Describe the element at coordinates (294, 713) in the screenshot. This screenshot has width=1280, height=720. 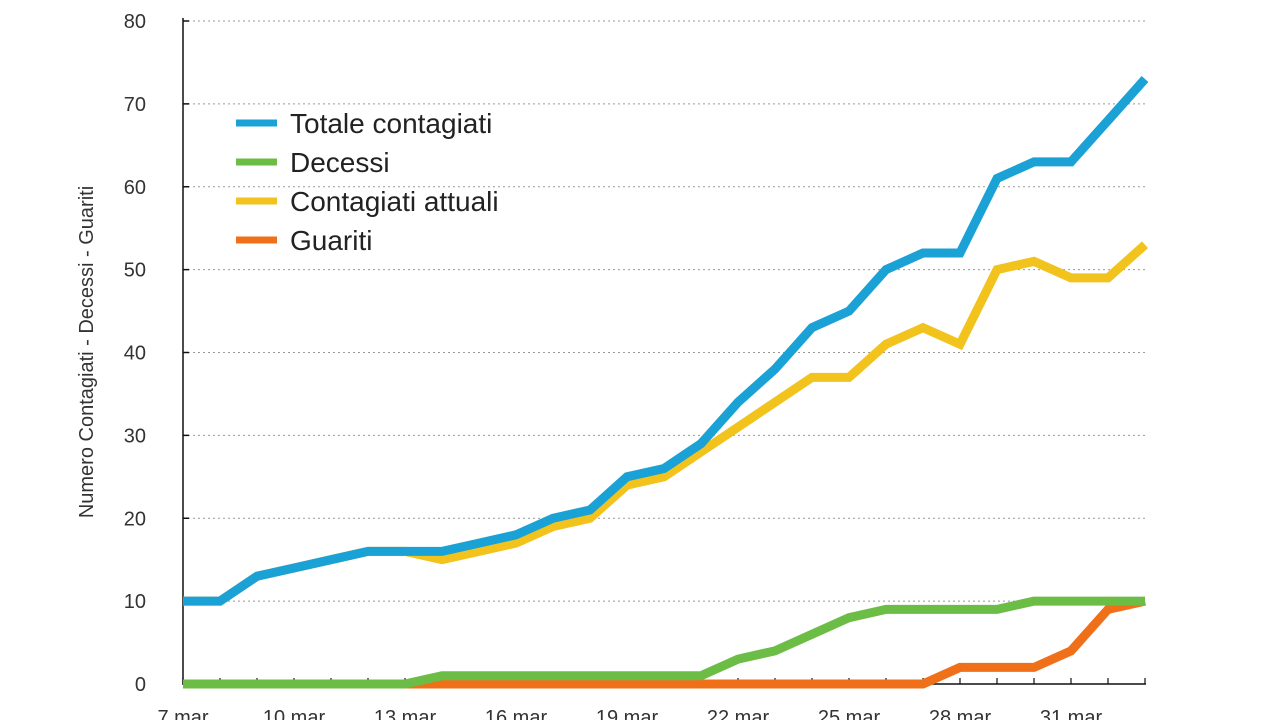
I see `x-tick-label: 10 mar` at that location.